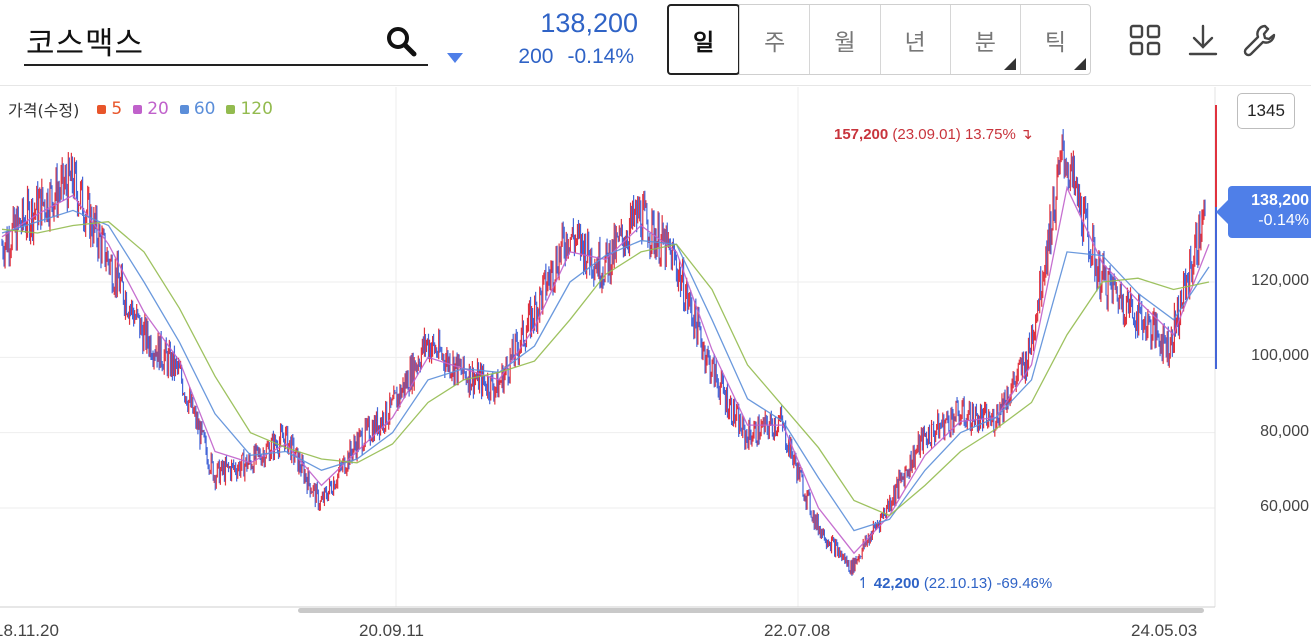 This screenshot has width=1311, height=637. Describe the element at coordinates (1283, 220) in the screenshot. I see `price-tag-change: -0.14%` at that location.